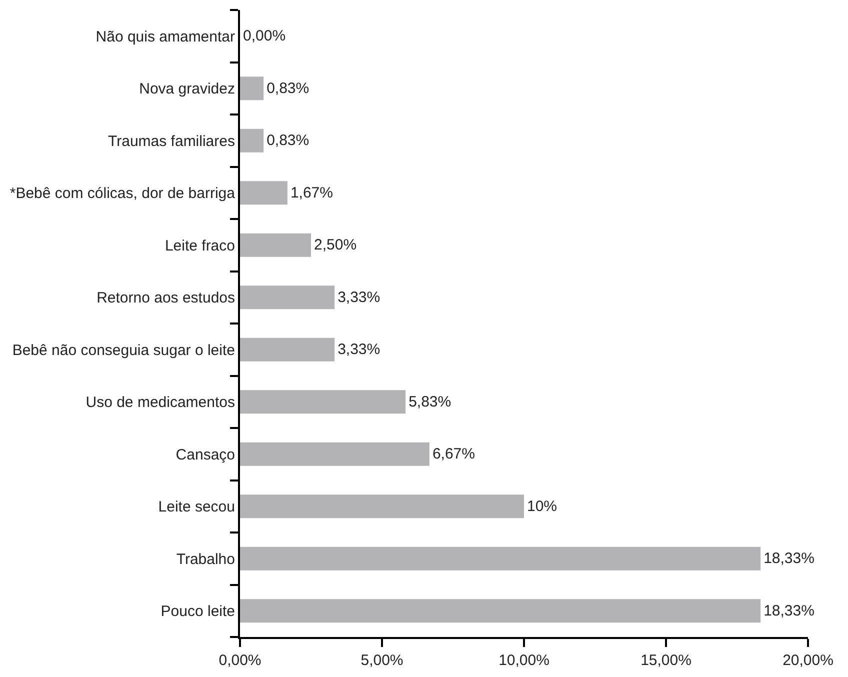  I want to click on y-tick-label: Traumas familiares, so click(171, 141).